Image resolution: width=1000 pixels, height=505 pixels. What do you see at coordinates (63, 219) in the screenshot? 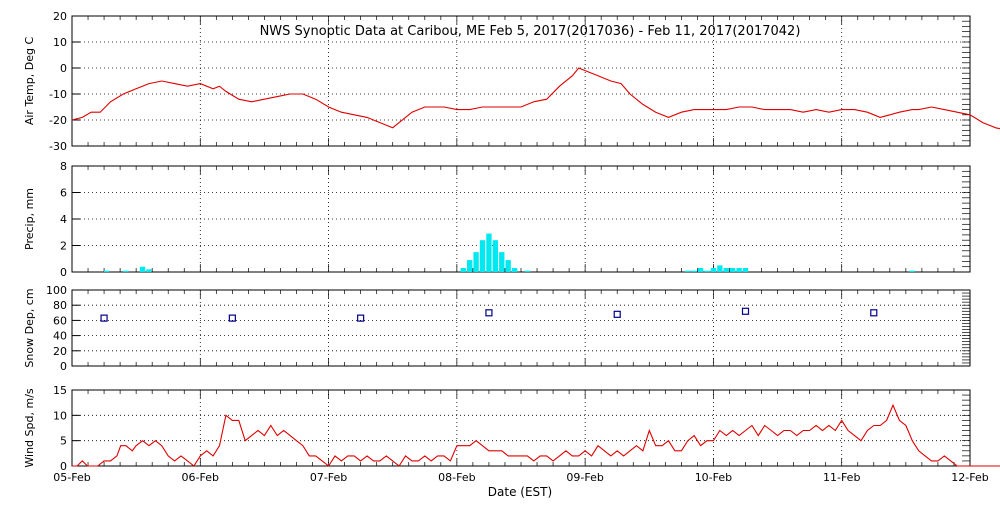
I see `y-tick-label: 4` at bounding box center [63, 219].